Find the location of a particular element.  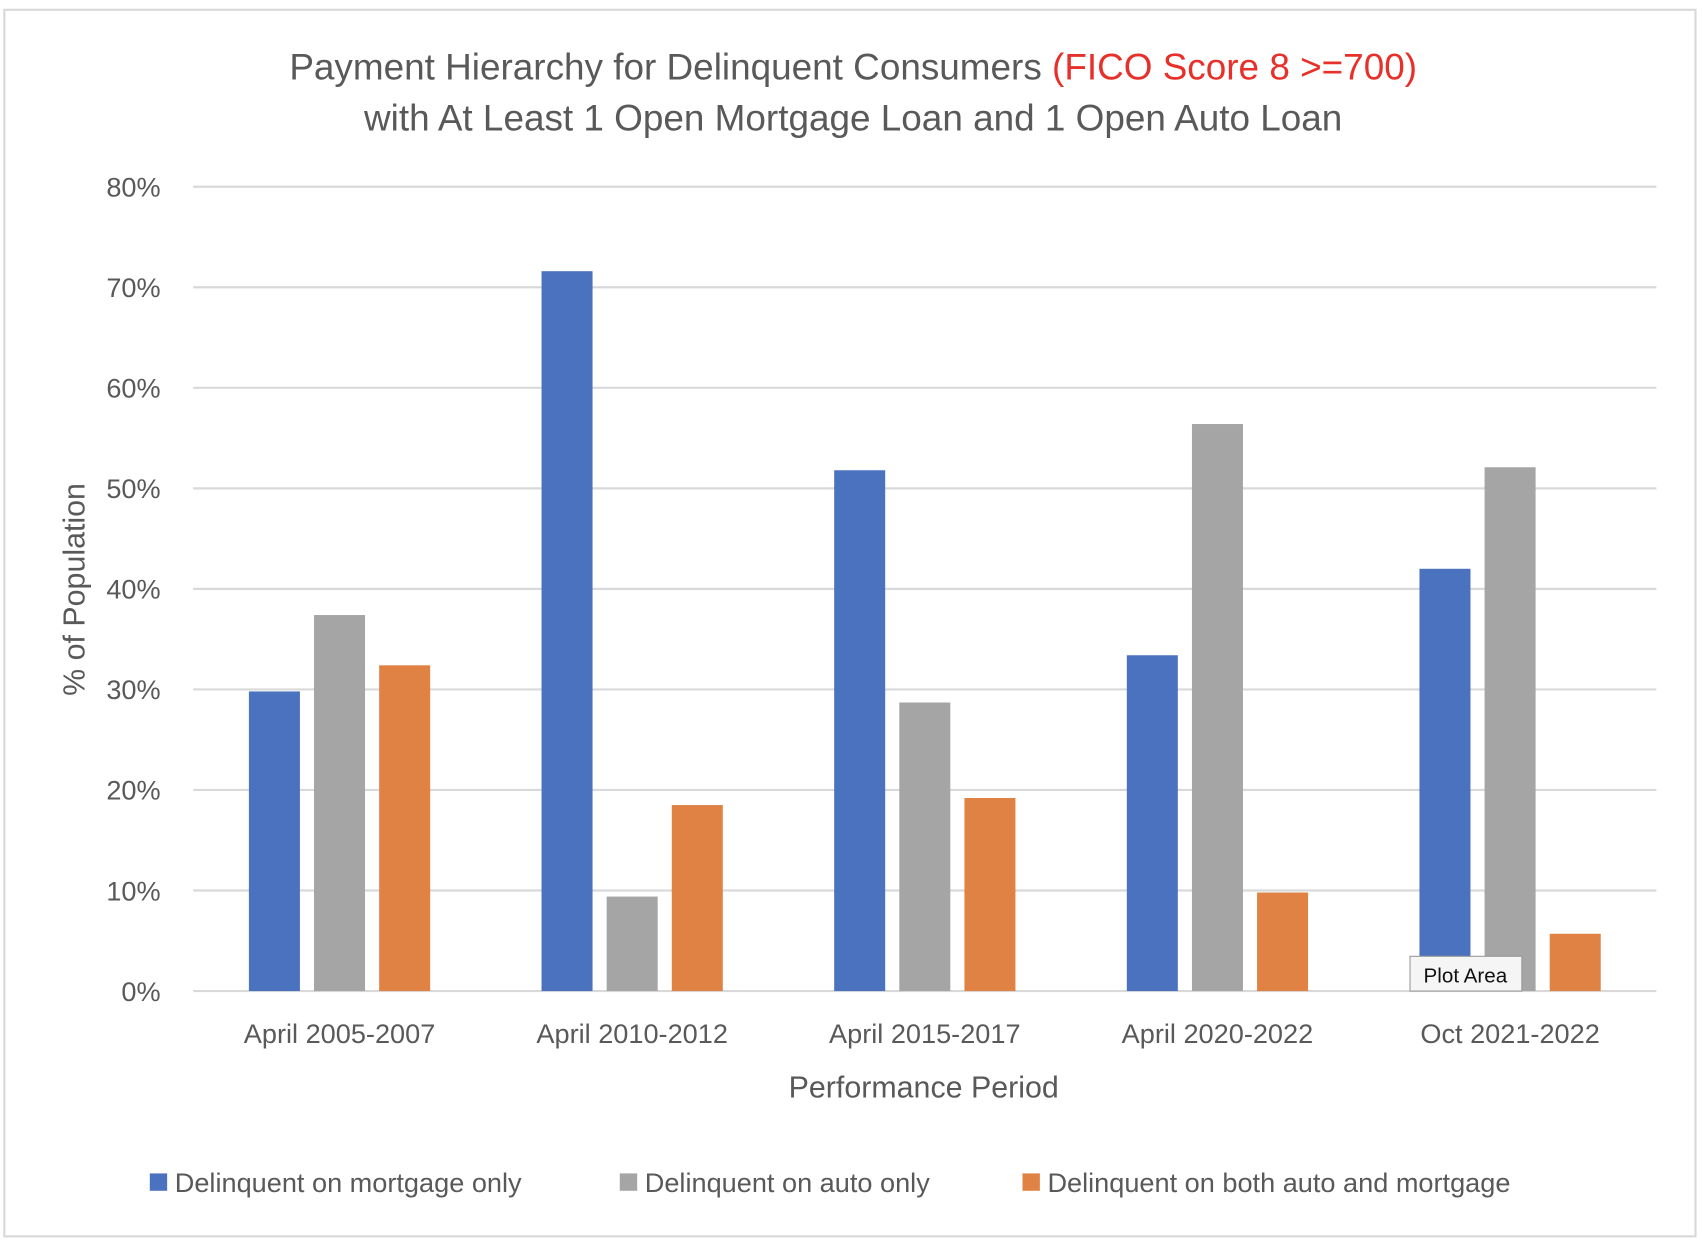

y-axis-label: % of Population is located at coordinates (75, 589).